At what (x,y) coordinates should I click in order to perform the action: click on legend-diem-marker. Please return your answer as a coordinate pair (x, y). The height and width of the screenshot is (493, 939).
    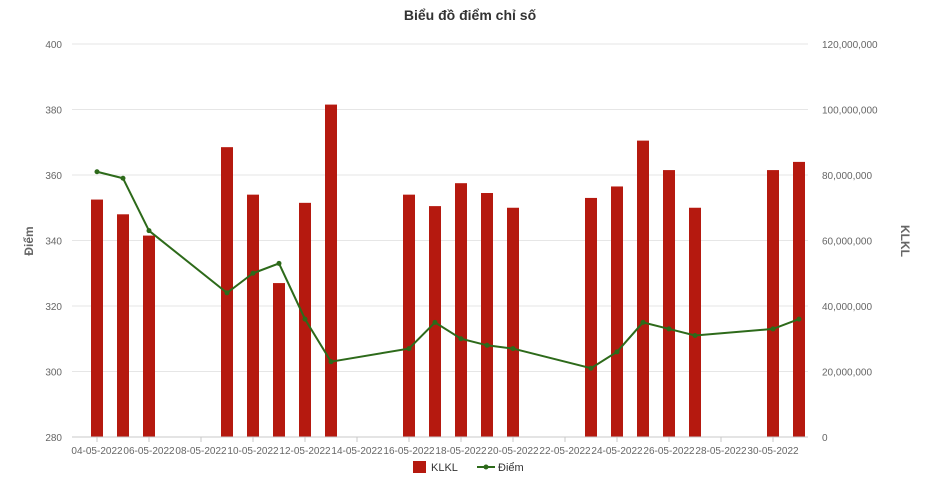
    Looking at the image, I should click on (486, 467).